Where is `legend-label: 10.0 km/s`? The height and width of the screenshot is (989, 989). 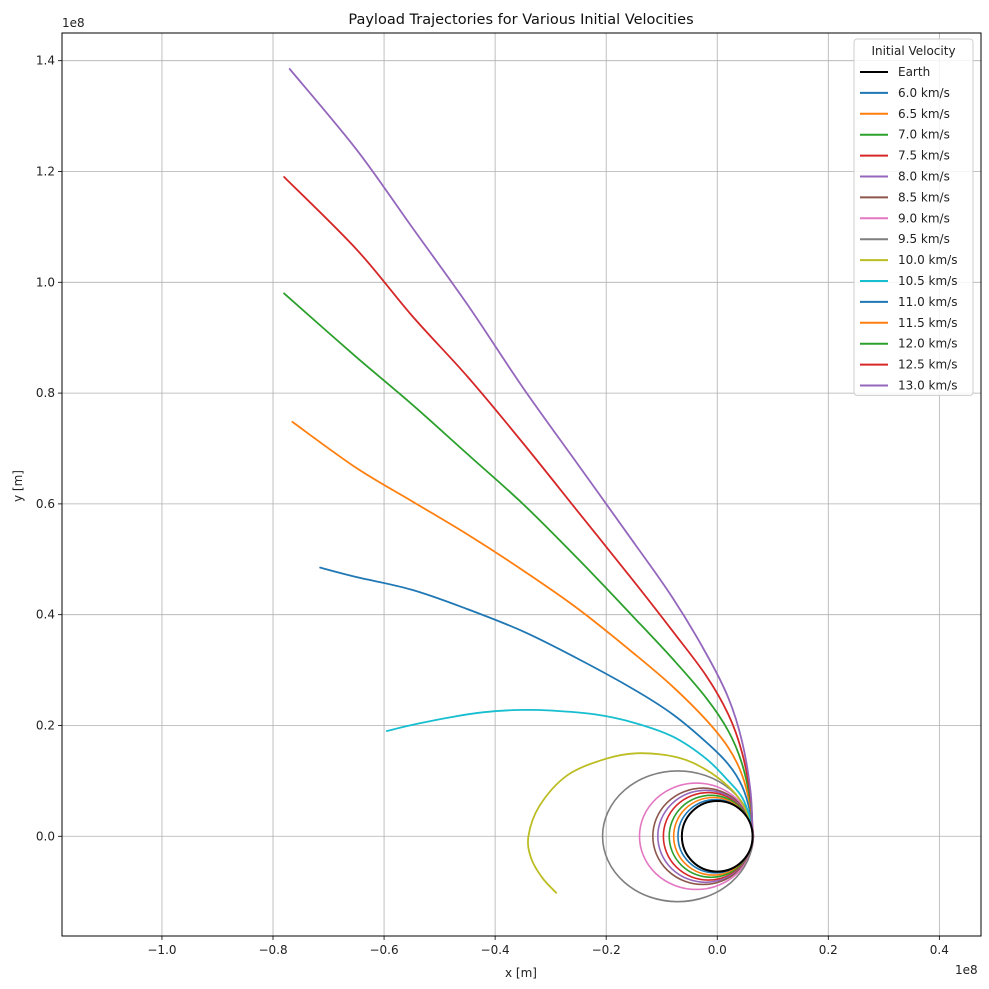
legend-label: 10.0 km/s is located at coordinates (927, 260).